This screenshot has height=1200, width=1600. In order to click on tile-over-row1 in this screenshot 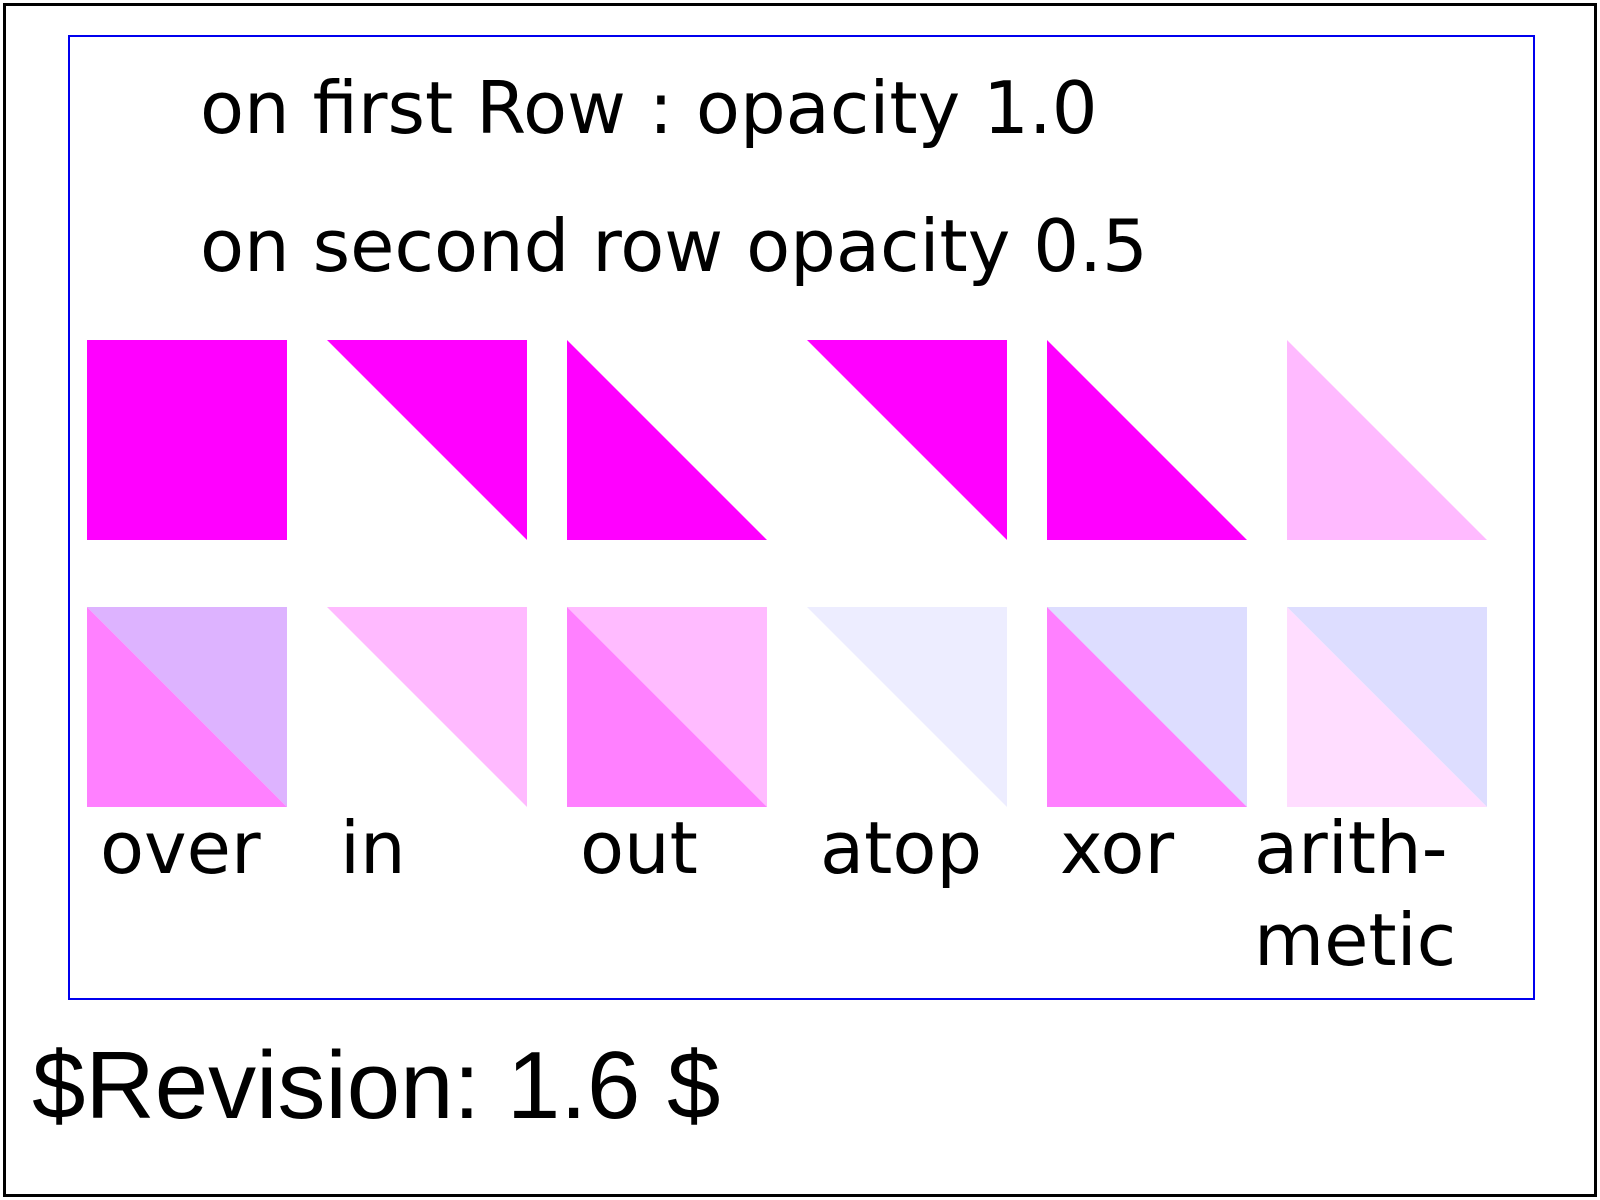, I will do `click(187, 440)`.